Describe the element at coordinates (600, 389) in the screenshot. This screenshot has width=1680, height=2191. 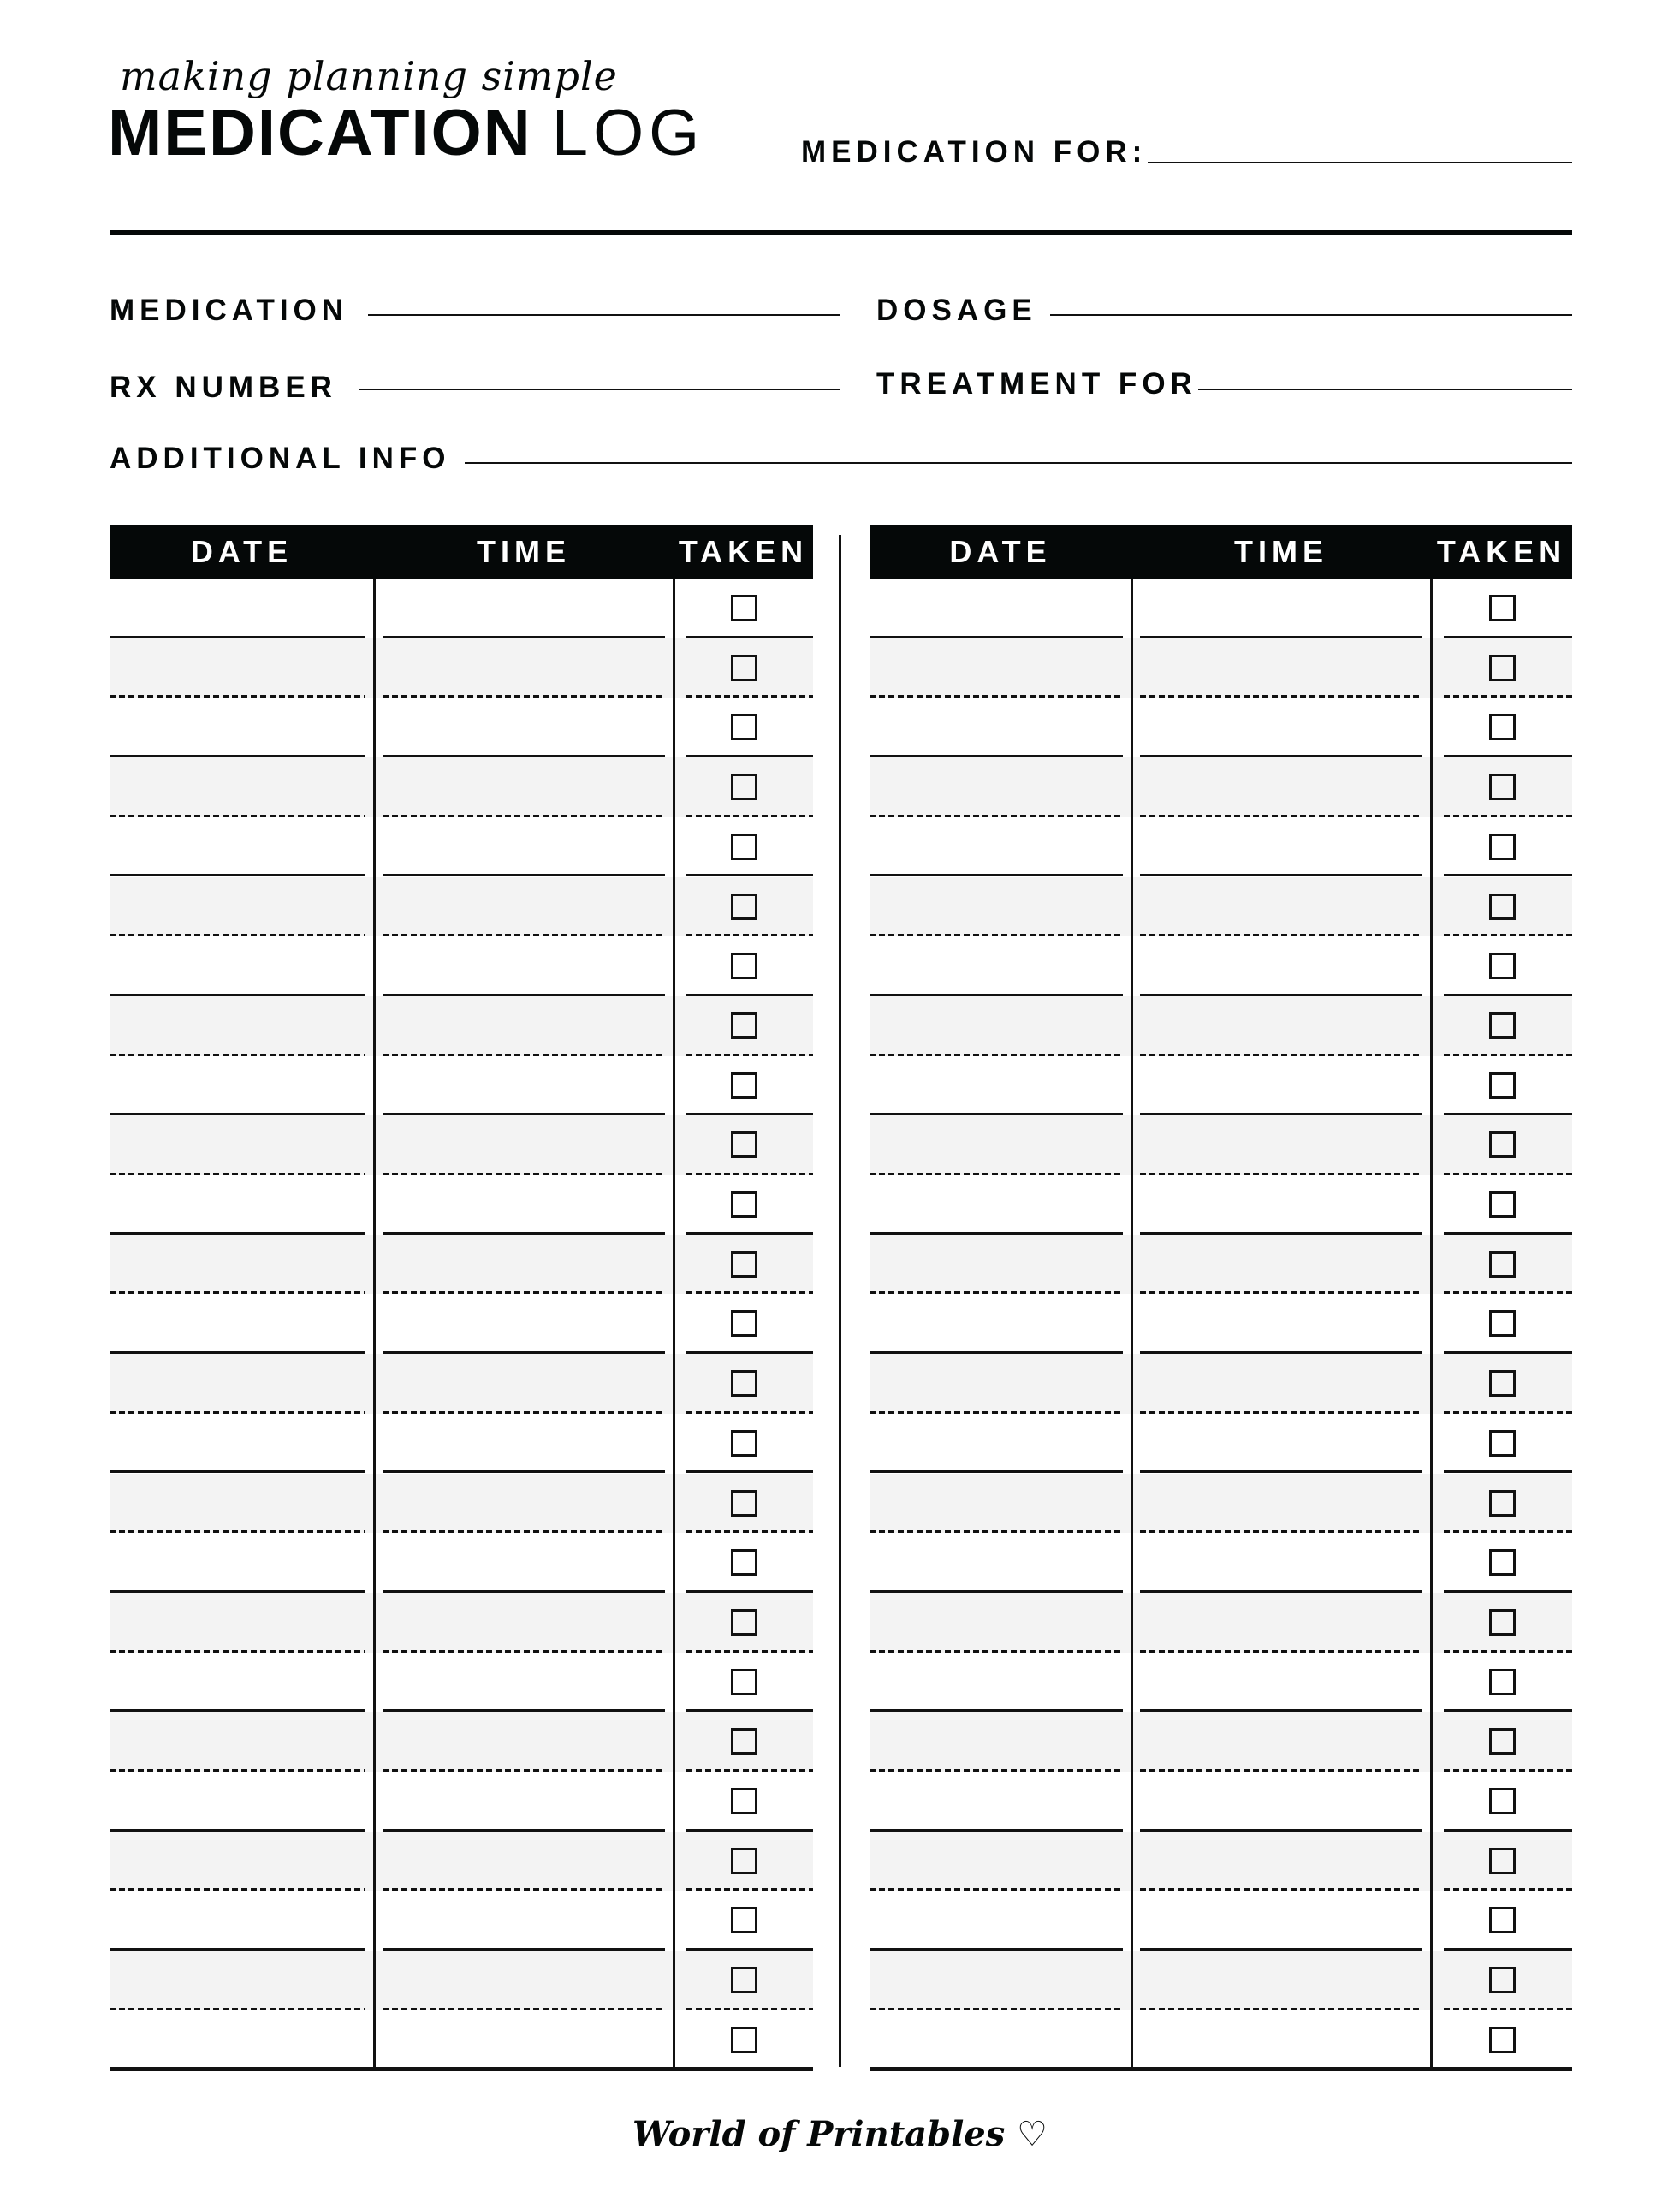
I see `rx-number-field` at that location.